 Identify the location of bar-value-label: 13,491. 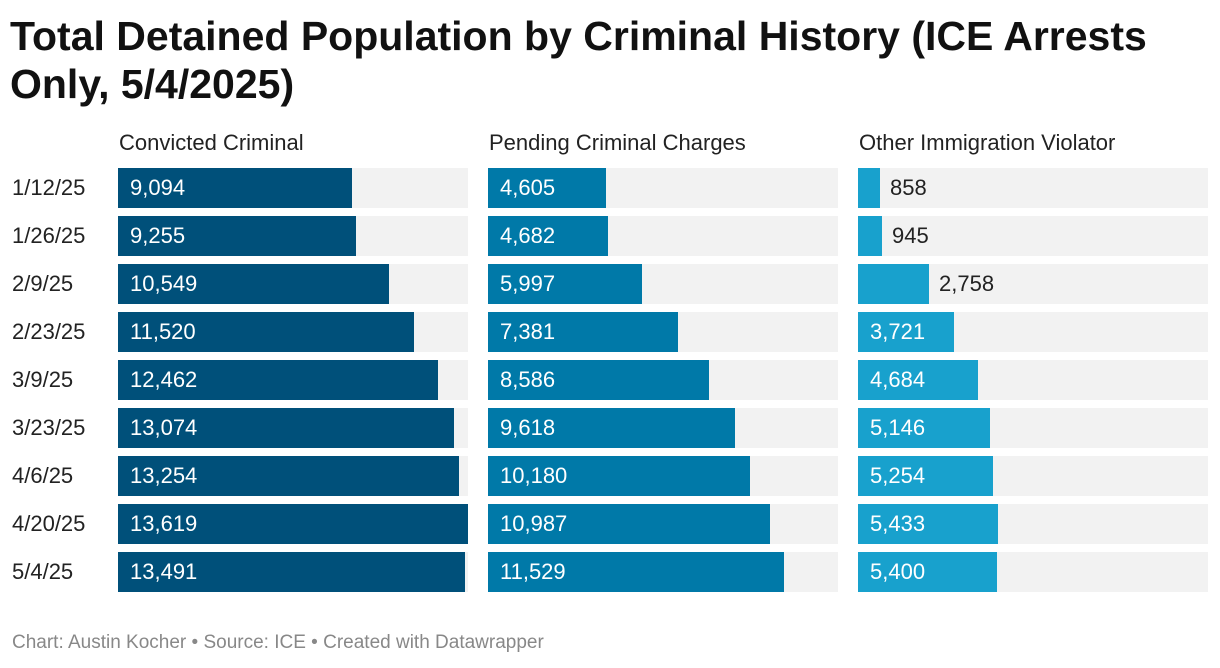
(164, 571).